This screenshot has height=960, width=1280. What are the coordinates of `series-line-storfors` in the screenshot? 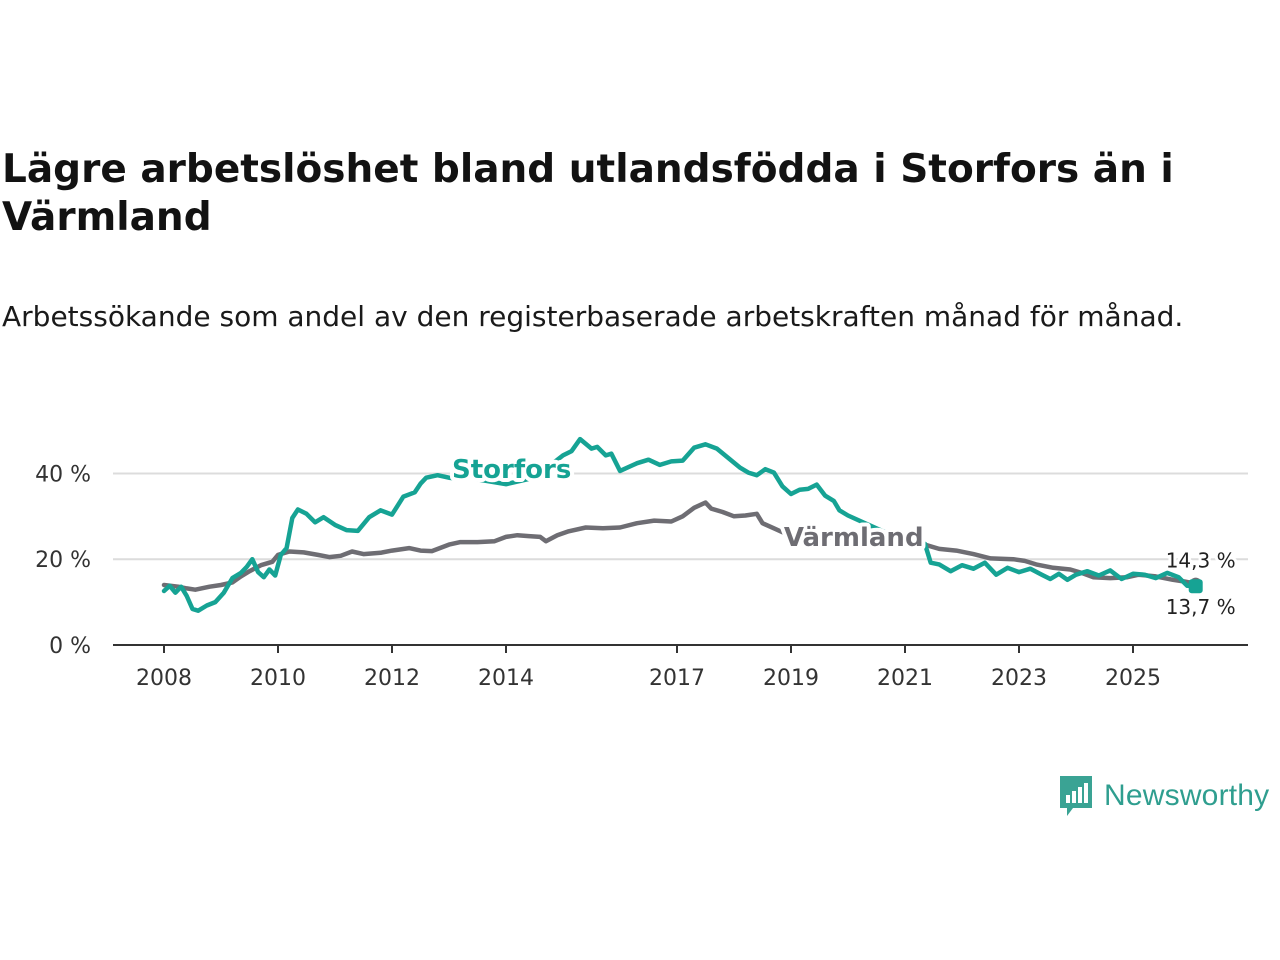 It's located at (679, 524).